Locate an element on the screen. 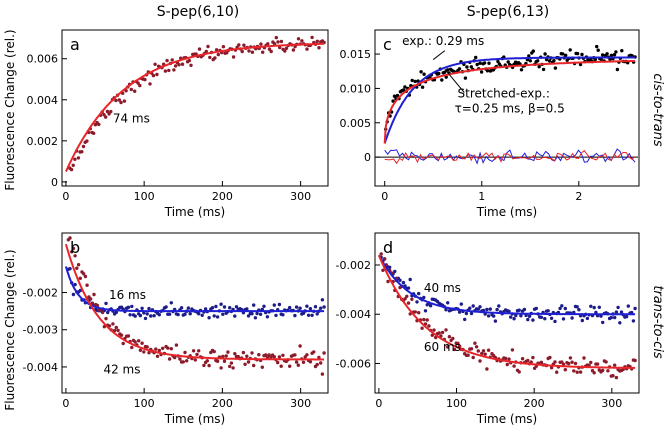  x-tick-label: 0 is located at coordinates (384, 196).